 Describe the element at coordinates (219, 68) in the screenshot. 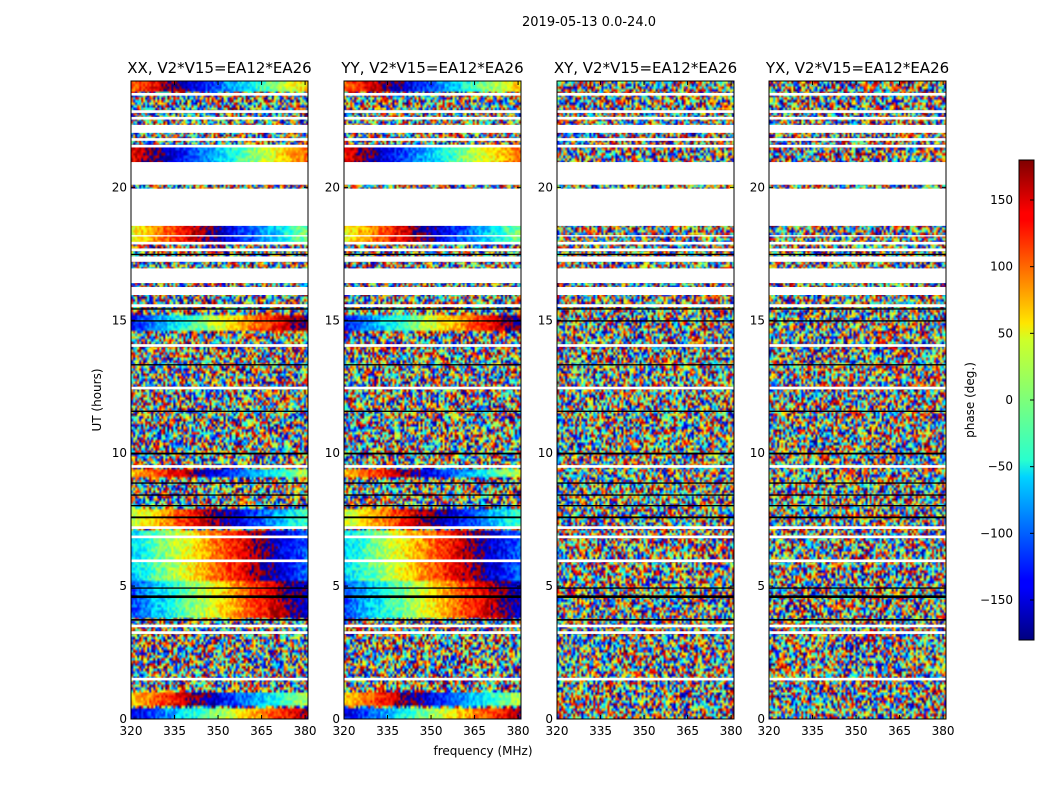

I see `panel-title: XX, V2*V15=EA12*EA26` at that location.